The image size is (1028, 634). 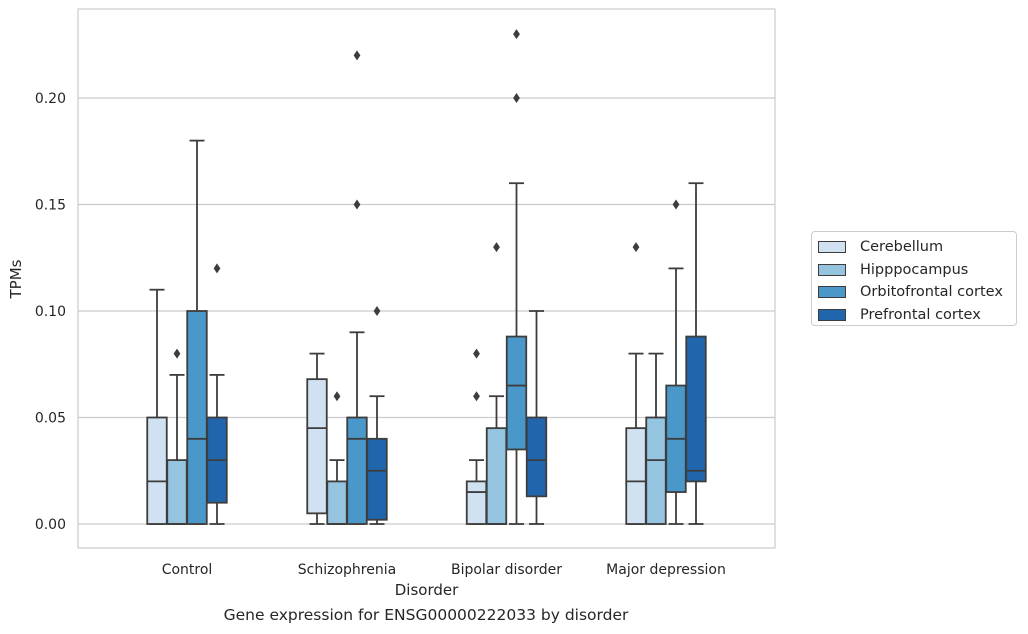 I want to click on legend-label: Prefrontal cortex, so click(x=920, y=314).